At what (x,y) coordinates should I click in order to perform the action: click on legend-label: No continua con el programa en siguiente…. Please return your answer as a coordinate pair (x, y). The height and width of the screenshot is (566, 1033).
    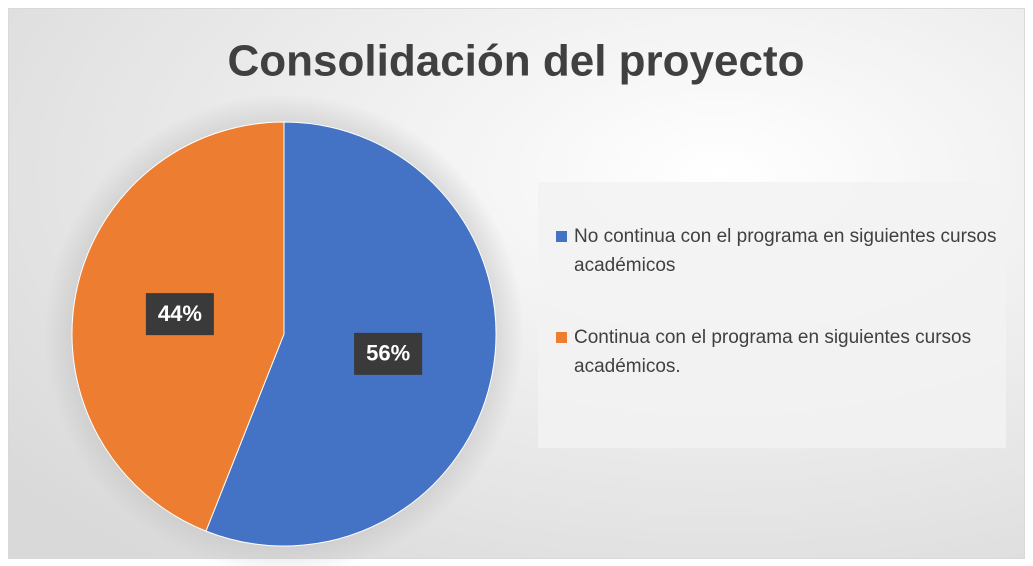
    Looking at the image, I should click on (785, 251).